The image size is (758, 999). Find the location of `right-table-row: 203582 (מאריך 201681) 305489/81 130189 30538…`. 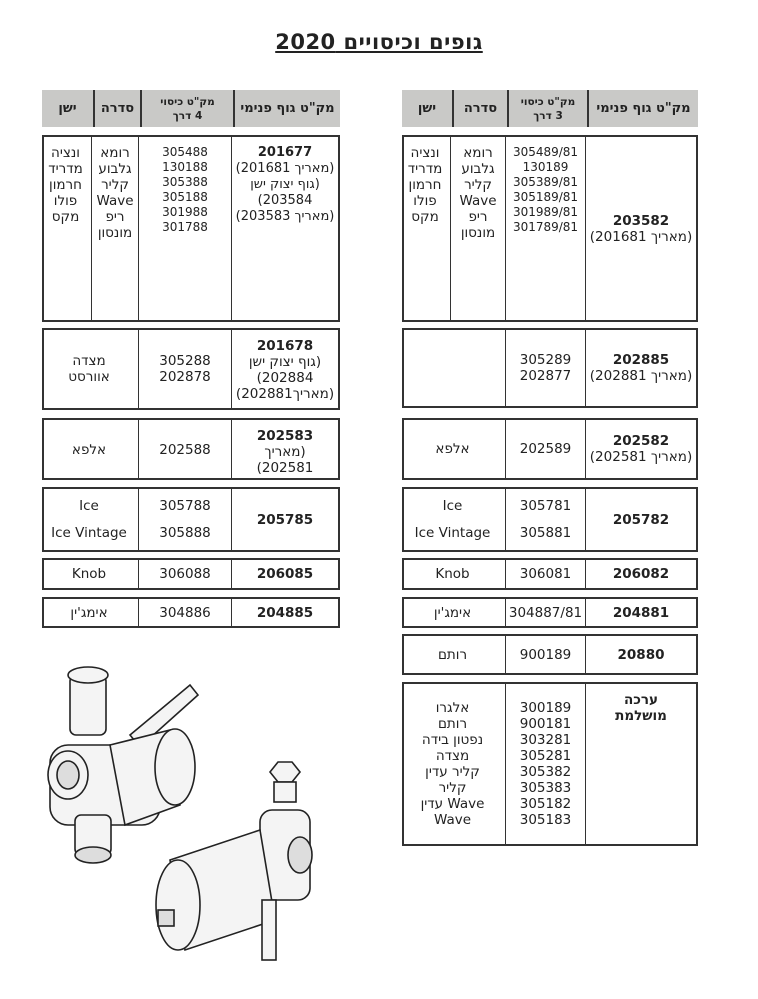

right-table-row: 203582 (מאריך 201681) 305489/81 130189 30538… is located at coordinates (550, 228).